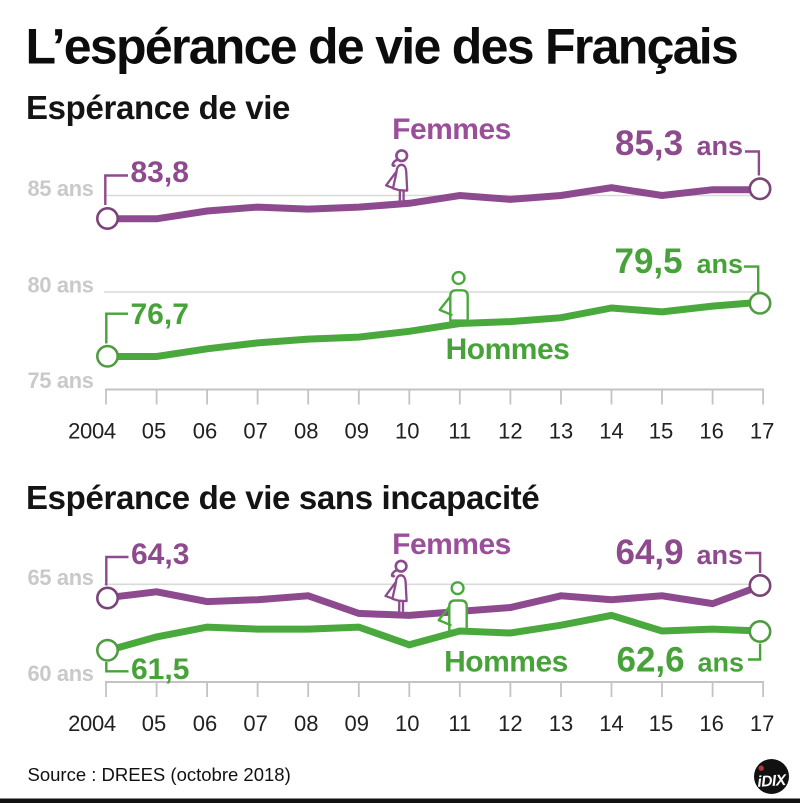  Describe the element at coordinates (160, 554) in the screenshot. I see `svg-text: 64,3` at that location.